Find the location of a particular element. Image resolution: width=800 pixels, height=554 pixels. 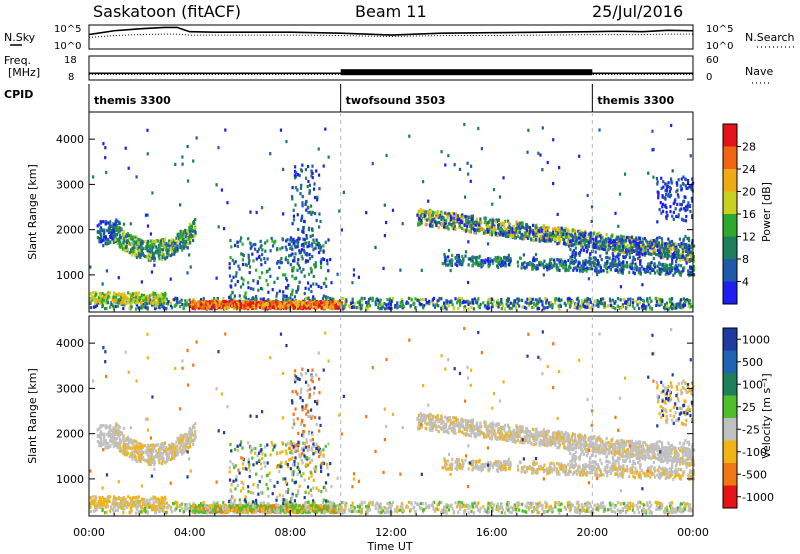

noise-right-tick-bottom: 10^0 is located at coordinates (719, 46).